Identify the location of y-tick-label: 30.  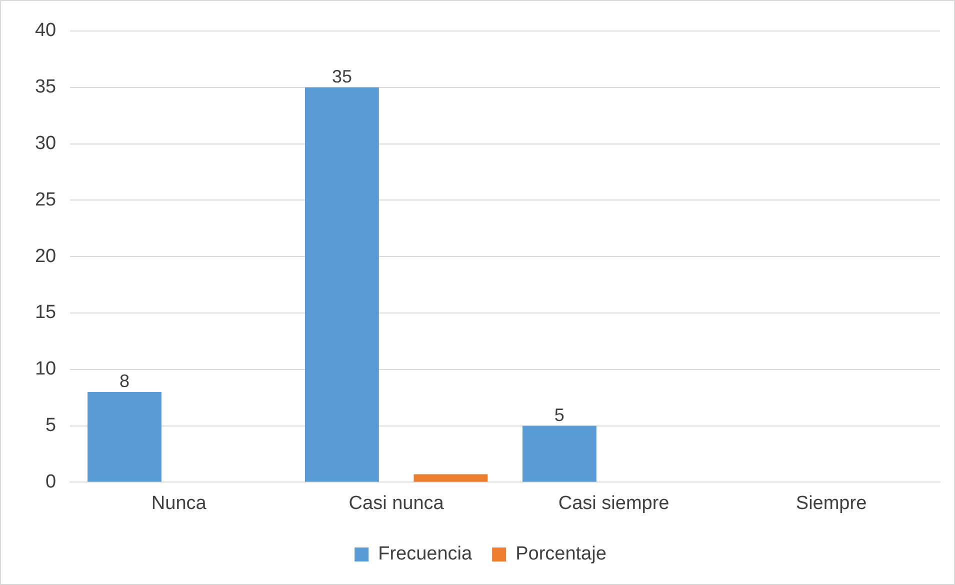
(45, 143).